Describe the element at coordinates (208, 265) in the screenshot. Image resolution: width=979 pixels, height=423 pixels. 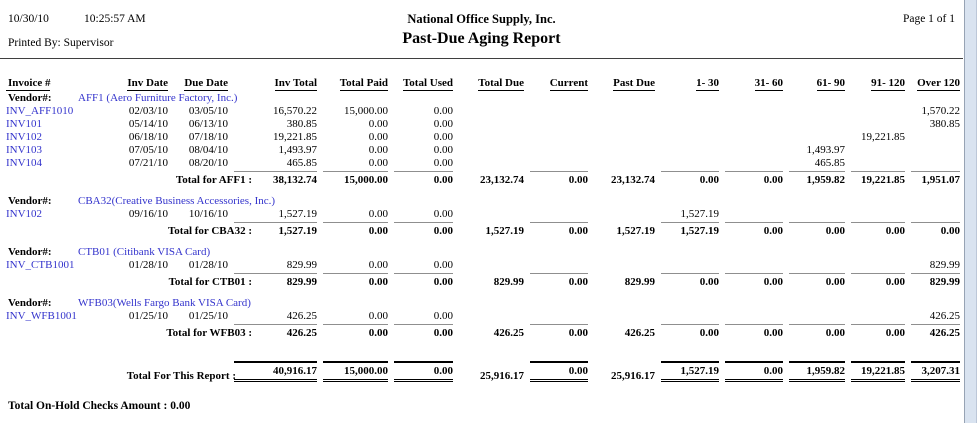
I see `cell-due-date: 01/28/10` at that location.